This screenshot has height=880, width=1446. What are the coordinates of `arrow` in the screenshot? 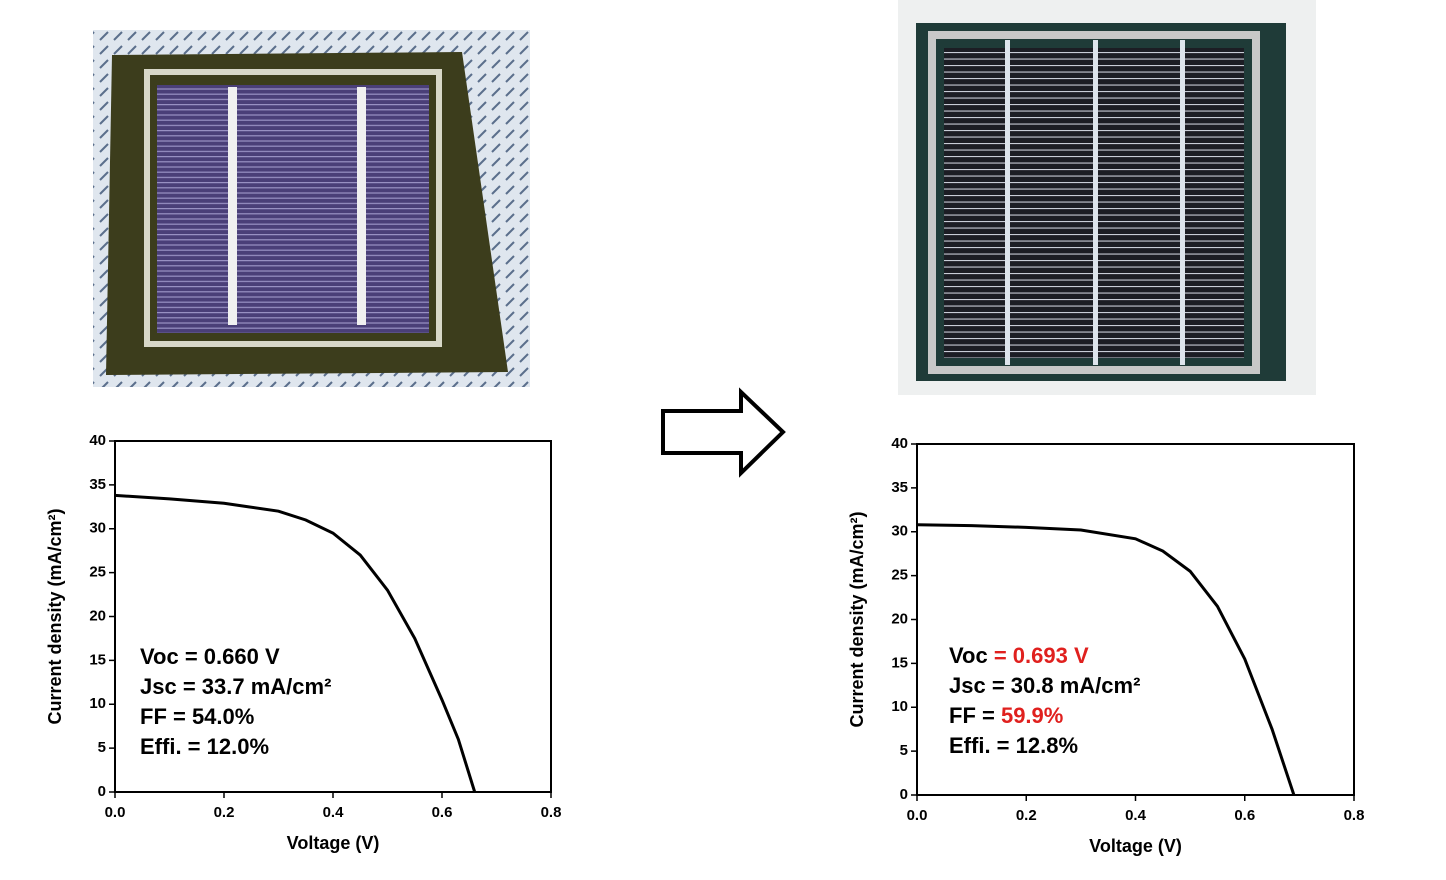 It's located at (723, 432).